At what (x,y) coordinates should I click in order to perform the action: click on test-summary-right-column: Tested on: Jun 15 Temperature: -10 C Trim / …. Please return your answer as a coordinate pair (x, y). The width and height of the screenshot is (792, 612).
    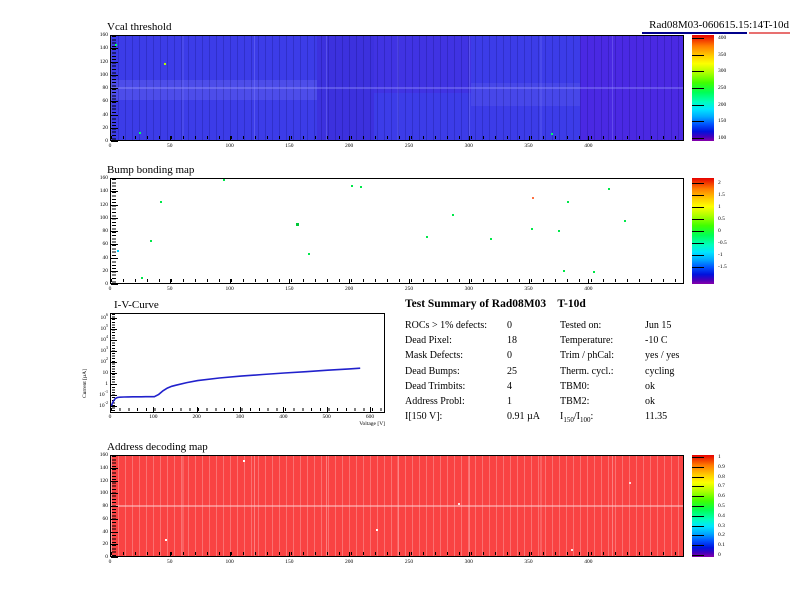
    Looking at the image, I should click on (646, 373).